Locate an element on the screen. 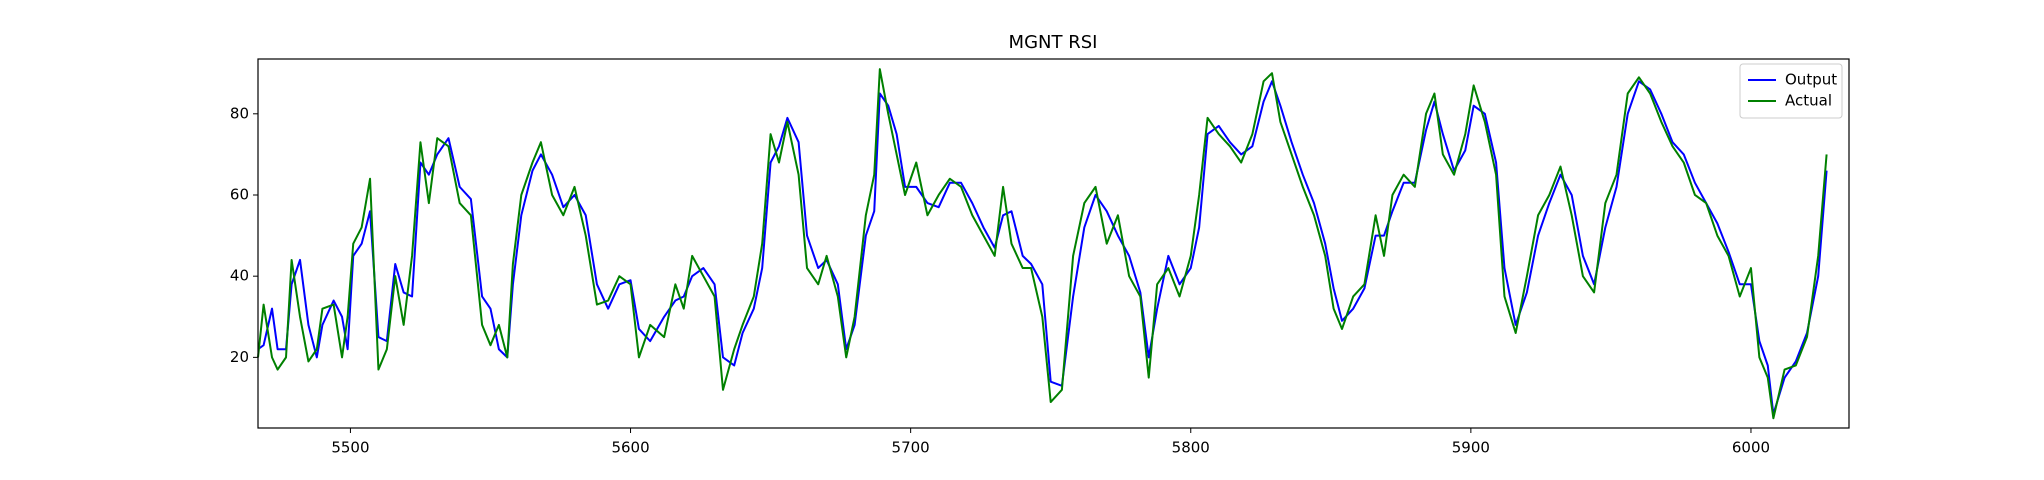 The width and height of the screenshot is (2044, 480). x-tick-label: 5700 is located at coordinates (911, 448).